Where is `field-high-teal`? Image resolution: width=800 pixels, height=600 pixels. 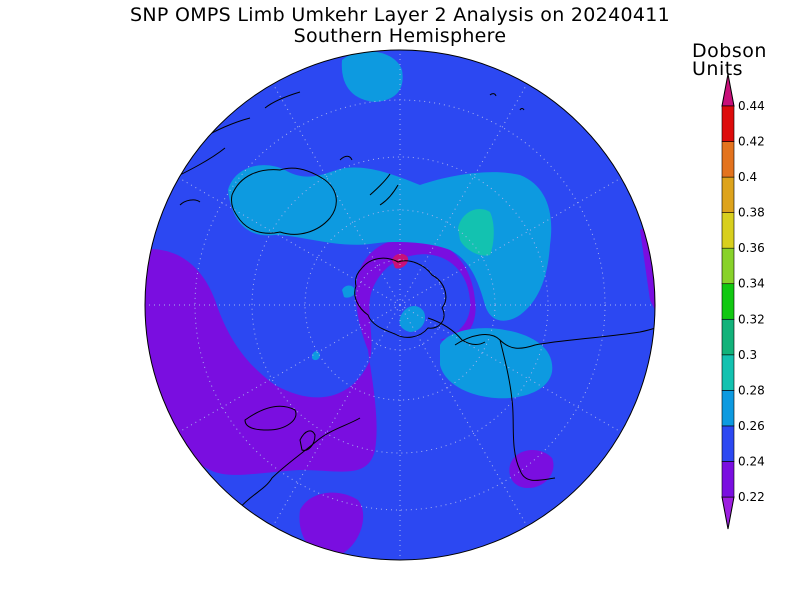
field-high-teal is located at coordinates (476, 232).